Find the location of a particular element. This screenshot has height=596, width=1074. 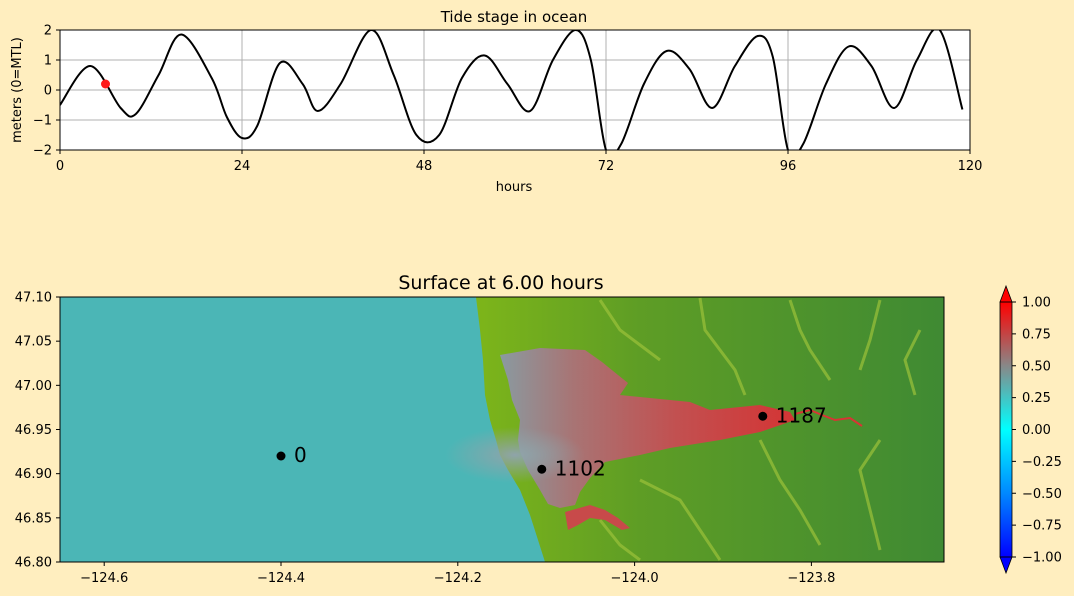

colorbar-tick-label: −0.75 is located at coordinates (1042, 526).